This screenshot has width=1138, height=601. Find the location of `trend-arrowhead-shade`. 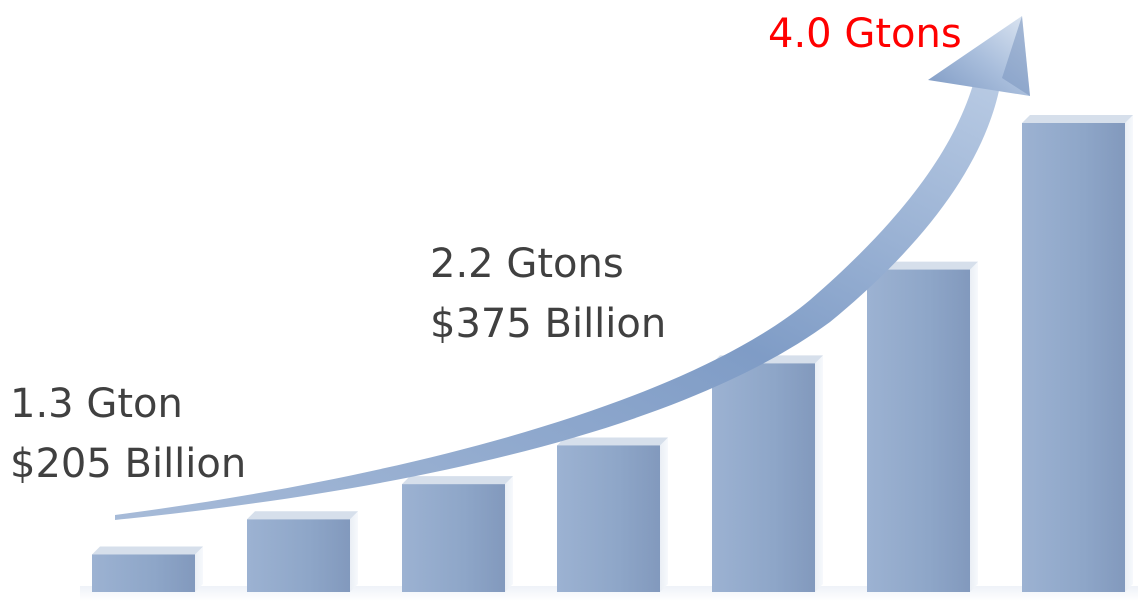

trend-arrowhead-shade is located at coordinates (1016, 56).